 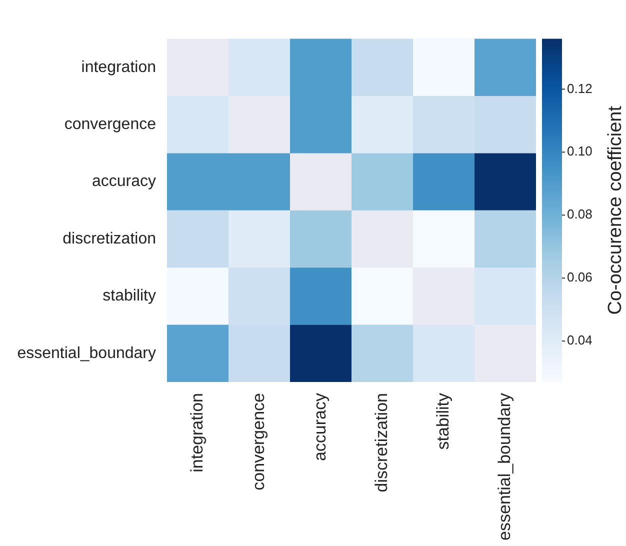 I want to click on x-tick-label: essential_boundary, so click(x=504, y=466).